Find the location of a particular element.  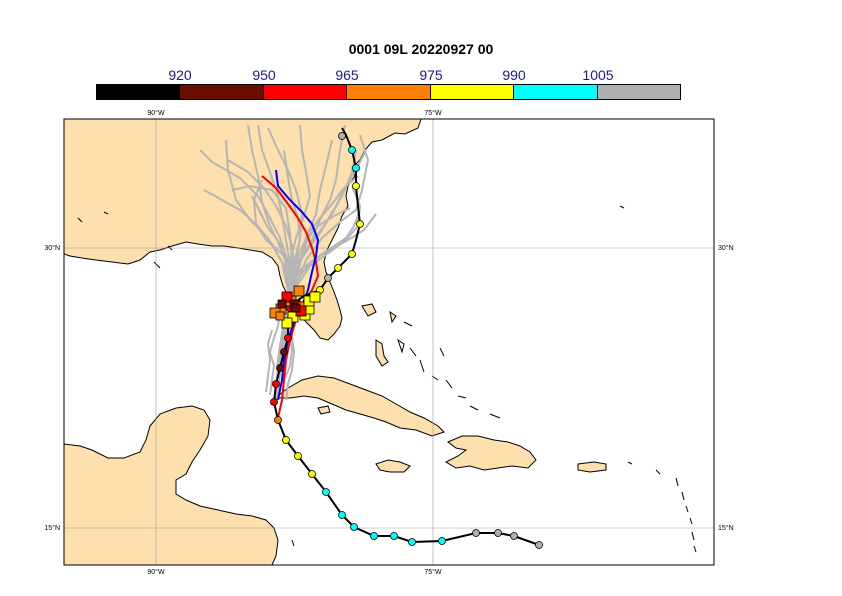

colorbar-label: 990 is located at coordinates (514, 75).